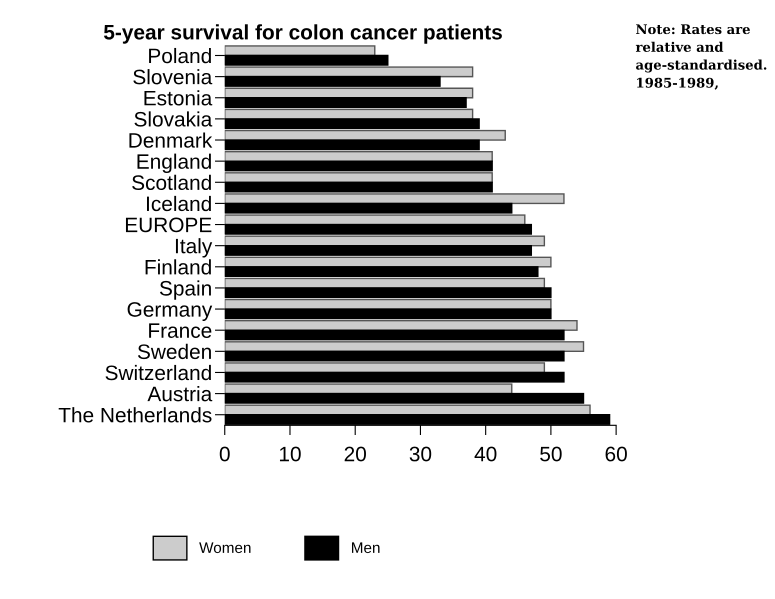 The width and height of the screenshot is (775, 599). What do you see at coordinates (421, 454) in the screenshot?
I see `x-tick-label: 30` at bounding box center [421, 454].